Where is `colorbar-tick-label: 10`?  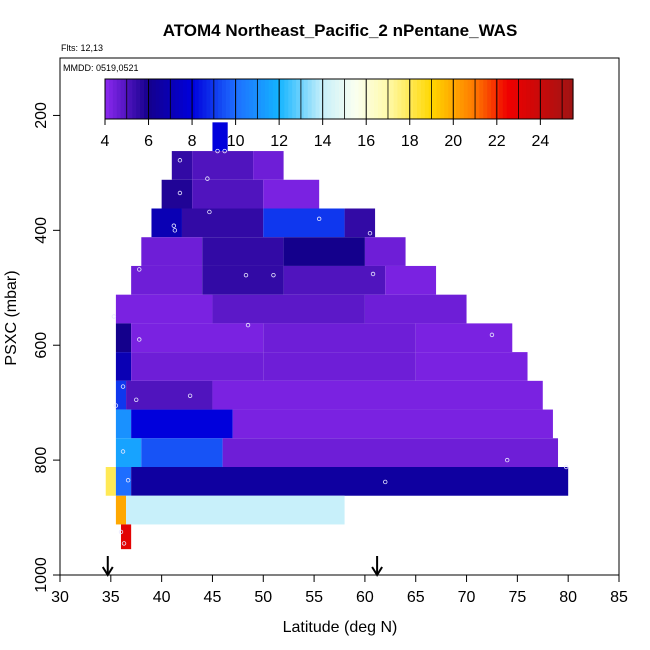 colorbar-tick-label: 10 is located at coordinates (236, 141).